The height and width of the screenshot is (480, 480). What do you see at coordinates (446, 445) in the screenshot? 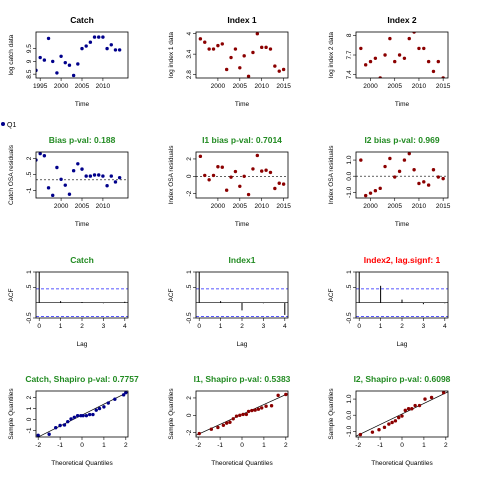
I see `x-tick-label: 2` at bounding box center [446, 445].